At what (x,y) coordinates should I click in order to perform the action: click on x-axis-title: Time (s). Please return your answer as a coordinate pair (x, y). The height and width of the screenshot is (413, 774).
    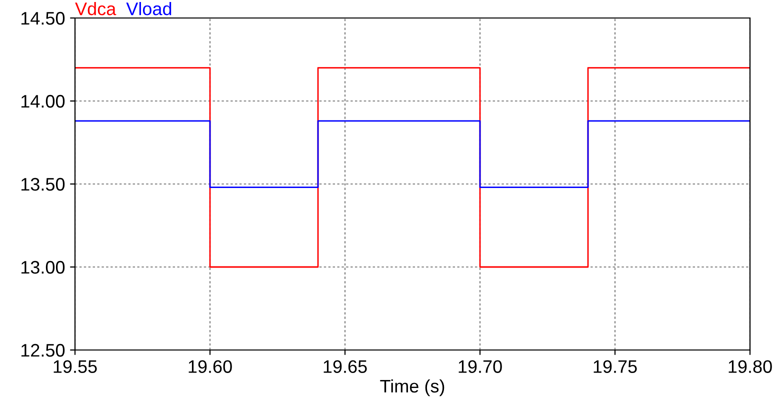
    Looking at the image, I should click on (412, 387).